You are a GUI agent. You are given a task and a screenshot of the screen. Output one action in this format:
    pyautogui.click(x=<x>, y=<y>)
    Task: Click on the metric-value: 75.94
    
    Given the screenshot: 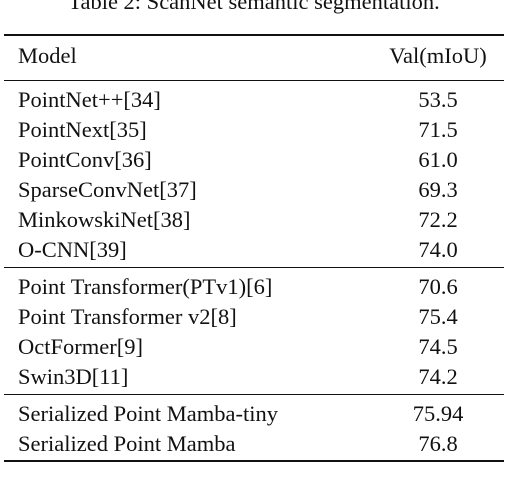 What is the action you would take?
    pyautogui.click(x=438, y=413)
    